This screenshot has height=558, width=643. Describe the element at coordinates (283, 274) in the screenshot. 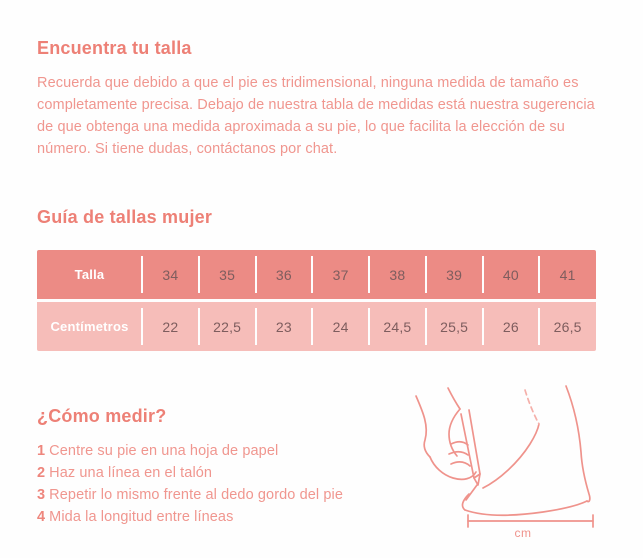

I see `size-value: 36` at that location.